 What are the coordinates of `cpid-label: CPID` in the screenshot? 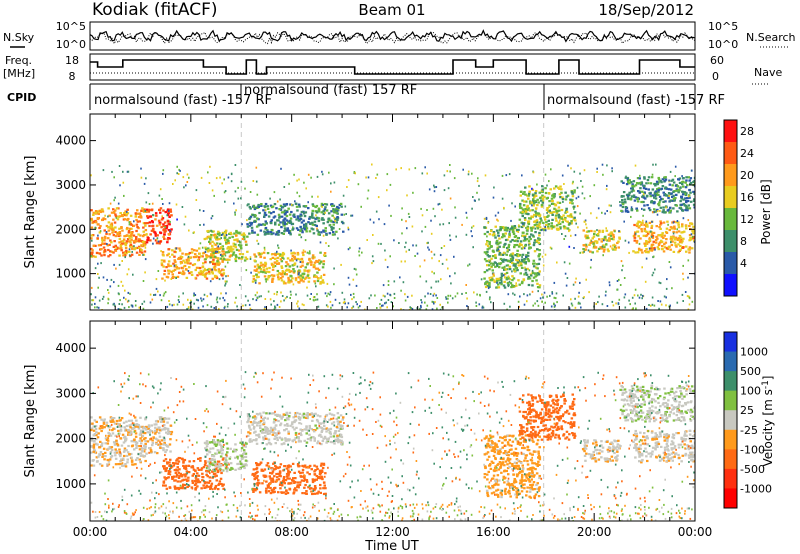 It's located at (21, 97).